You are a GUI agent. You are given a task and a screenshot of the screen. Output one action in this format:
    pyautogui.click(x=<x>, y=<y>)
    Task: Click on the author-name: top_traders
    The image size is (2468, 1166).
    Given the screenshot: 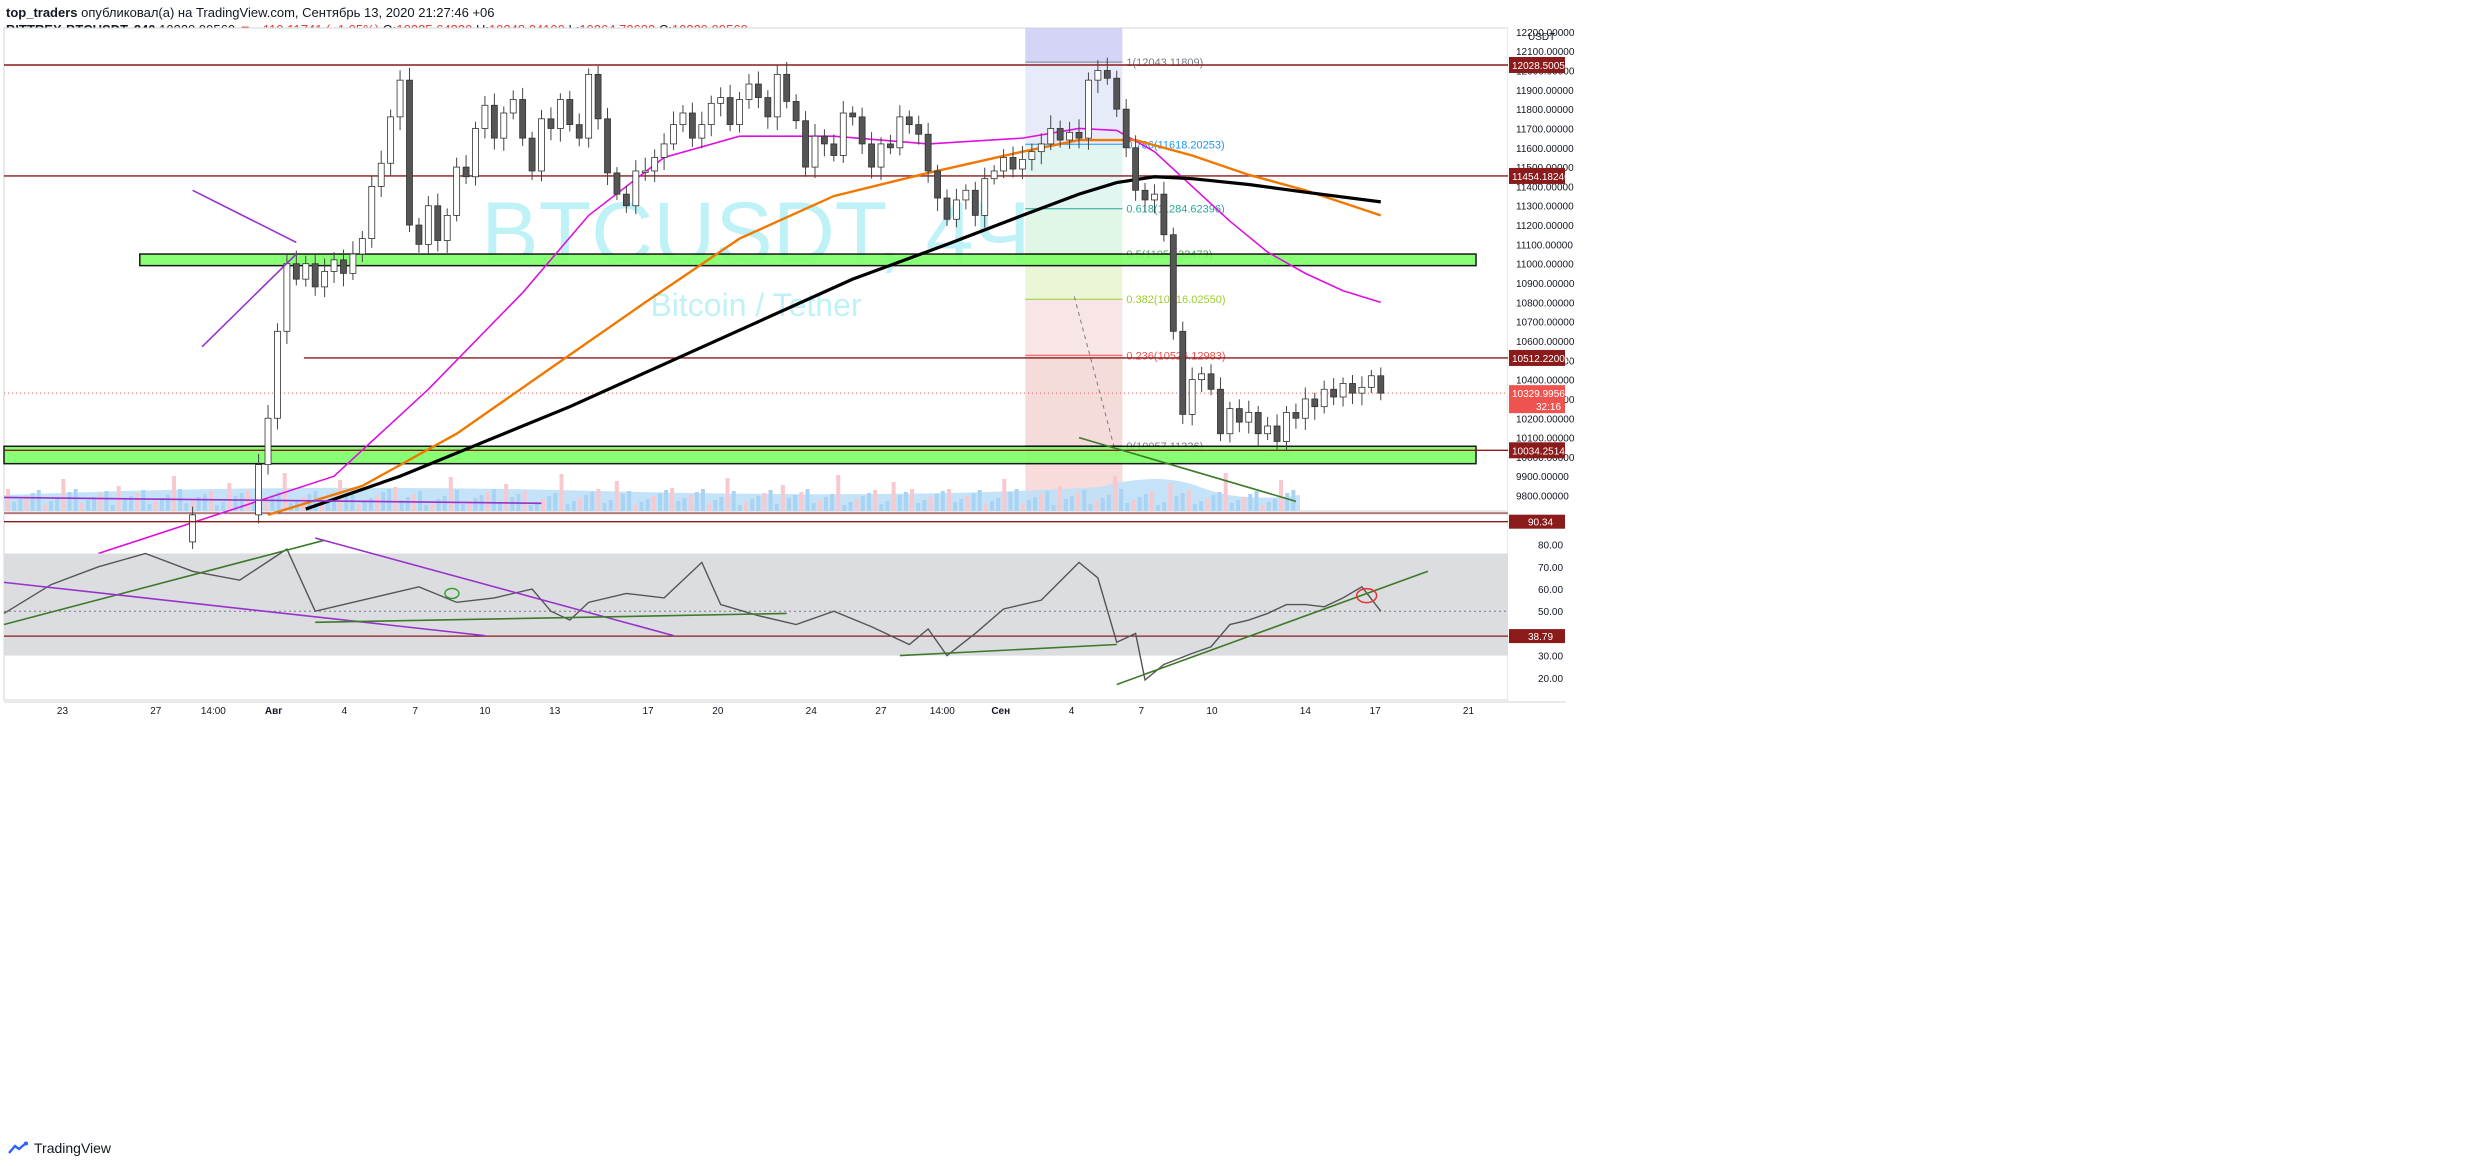 What is the action you would take?
    pyautogui.click(x=42, y=12)
    